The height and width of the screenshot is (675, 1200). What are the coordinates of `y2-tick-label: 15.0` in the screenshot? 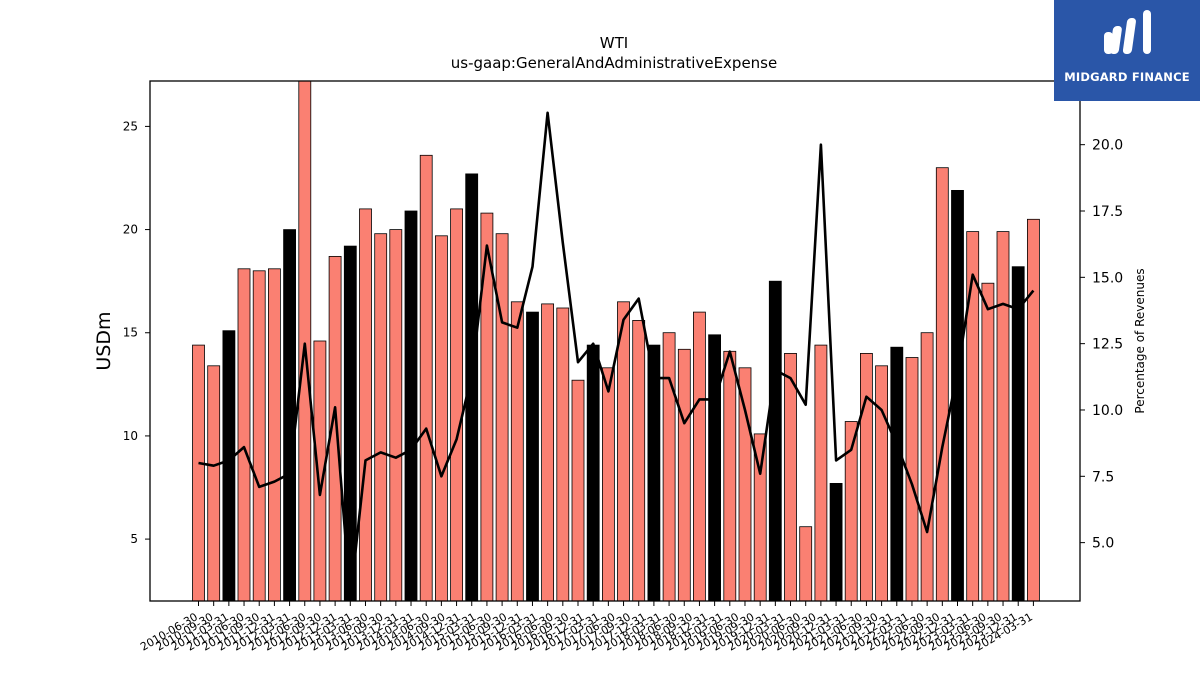 It's located at (1107, 278).